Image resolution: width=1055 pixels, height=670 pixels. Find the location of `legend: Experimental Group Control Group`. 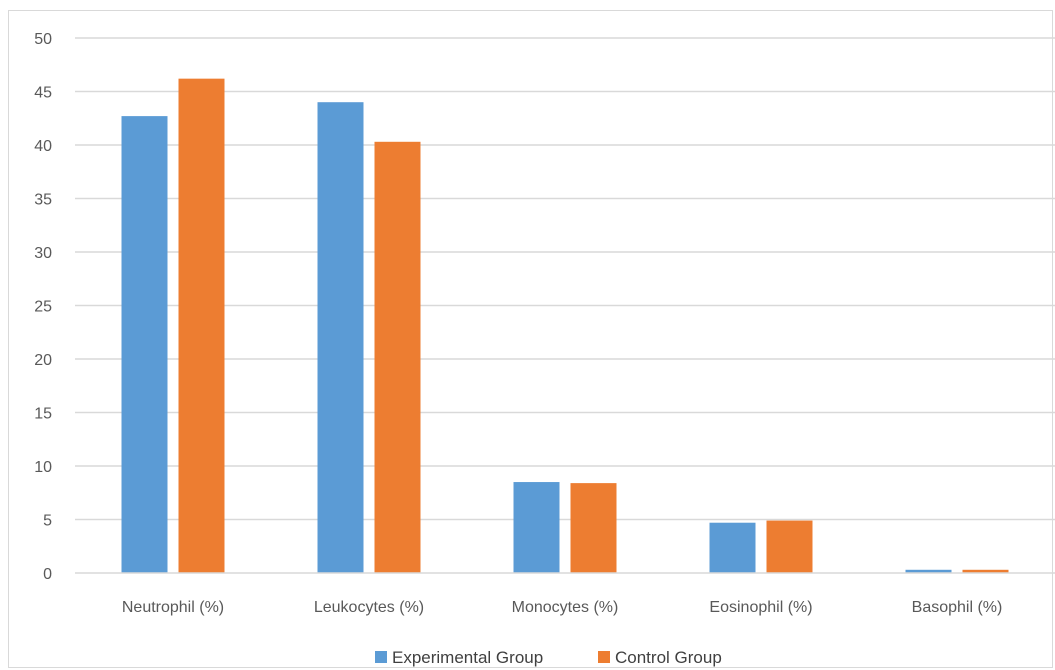

legend: Experimental Group Control Group is located at coordinates (548, 657).